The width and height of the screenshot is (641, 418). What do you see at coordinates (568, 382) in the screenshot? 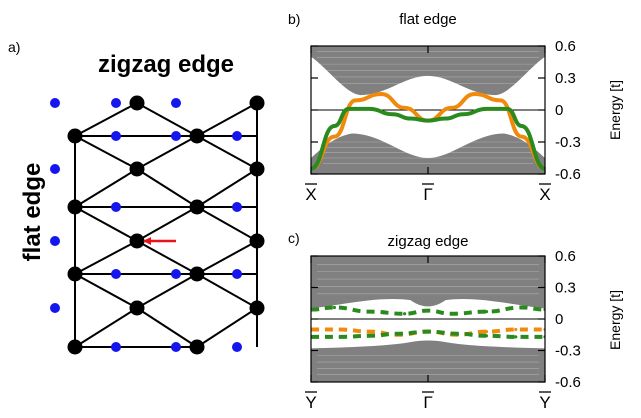
I see `y-tick-label: -0.6` at bounding box center [568, 382].